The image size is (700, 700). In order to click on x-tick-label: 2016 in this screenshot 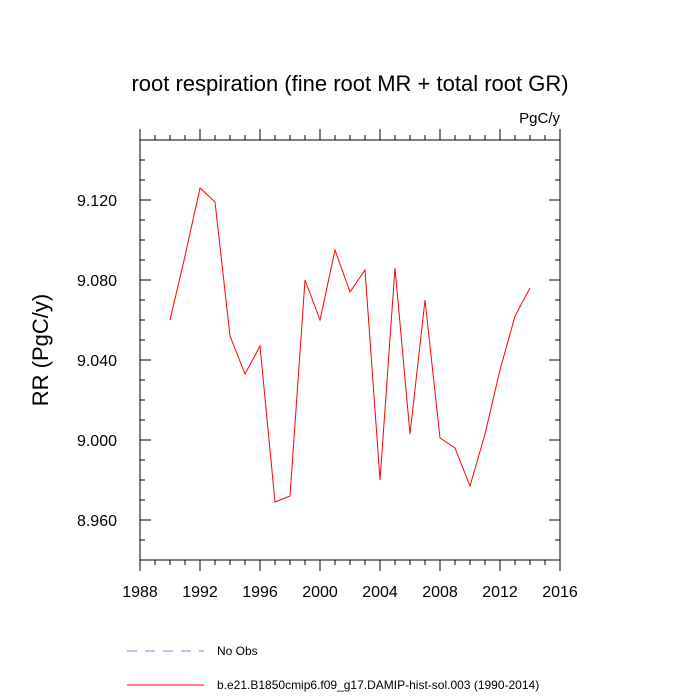, I will do `click(560, 592)`.